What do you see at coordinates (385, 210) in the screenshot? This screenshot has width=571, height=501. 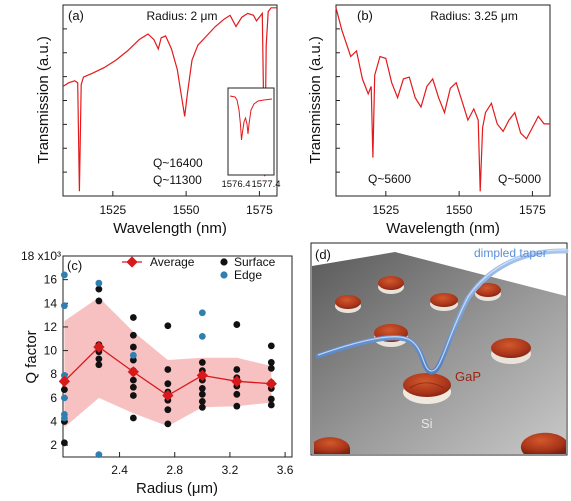 I see `panel-b-xtick-label: 1525` at bounding box center [385, 210].